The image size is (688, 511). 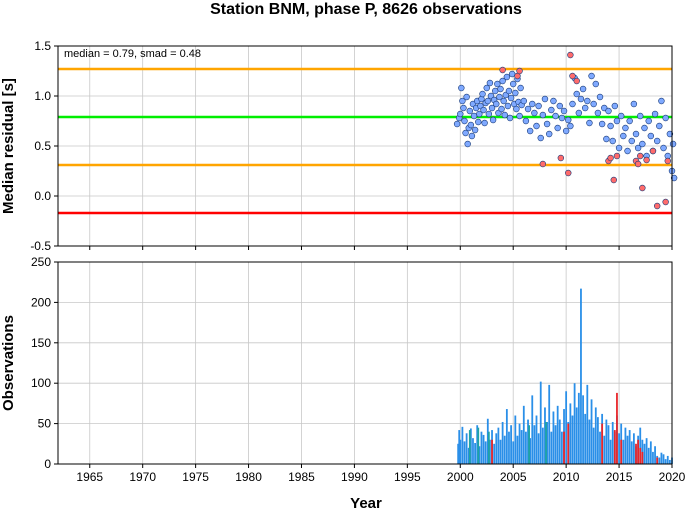 What do you see at coordinates (42, 96) in the screenshot?
I see `top-y-tick-label: 1.0` at bounding box center [42, 96].